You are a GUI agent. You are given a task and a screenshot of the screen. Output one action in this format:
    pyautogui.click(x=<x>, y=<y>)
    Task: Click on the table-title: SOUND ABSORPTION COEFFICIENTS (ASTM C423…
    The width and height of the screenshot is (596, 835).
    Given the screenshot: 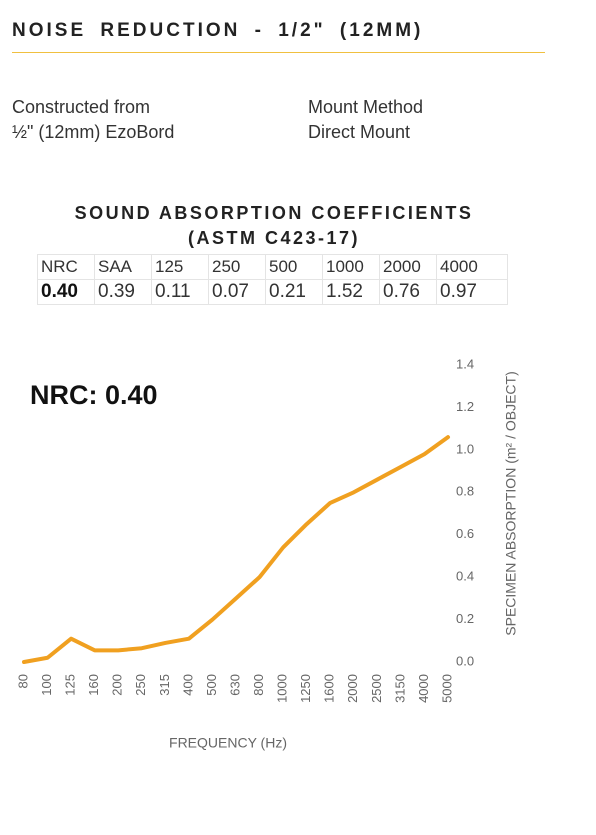 What is the action you would take?
    pyautogui.click(x=274, y=226)
    